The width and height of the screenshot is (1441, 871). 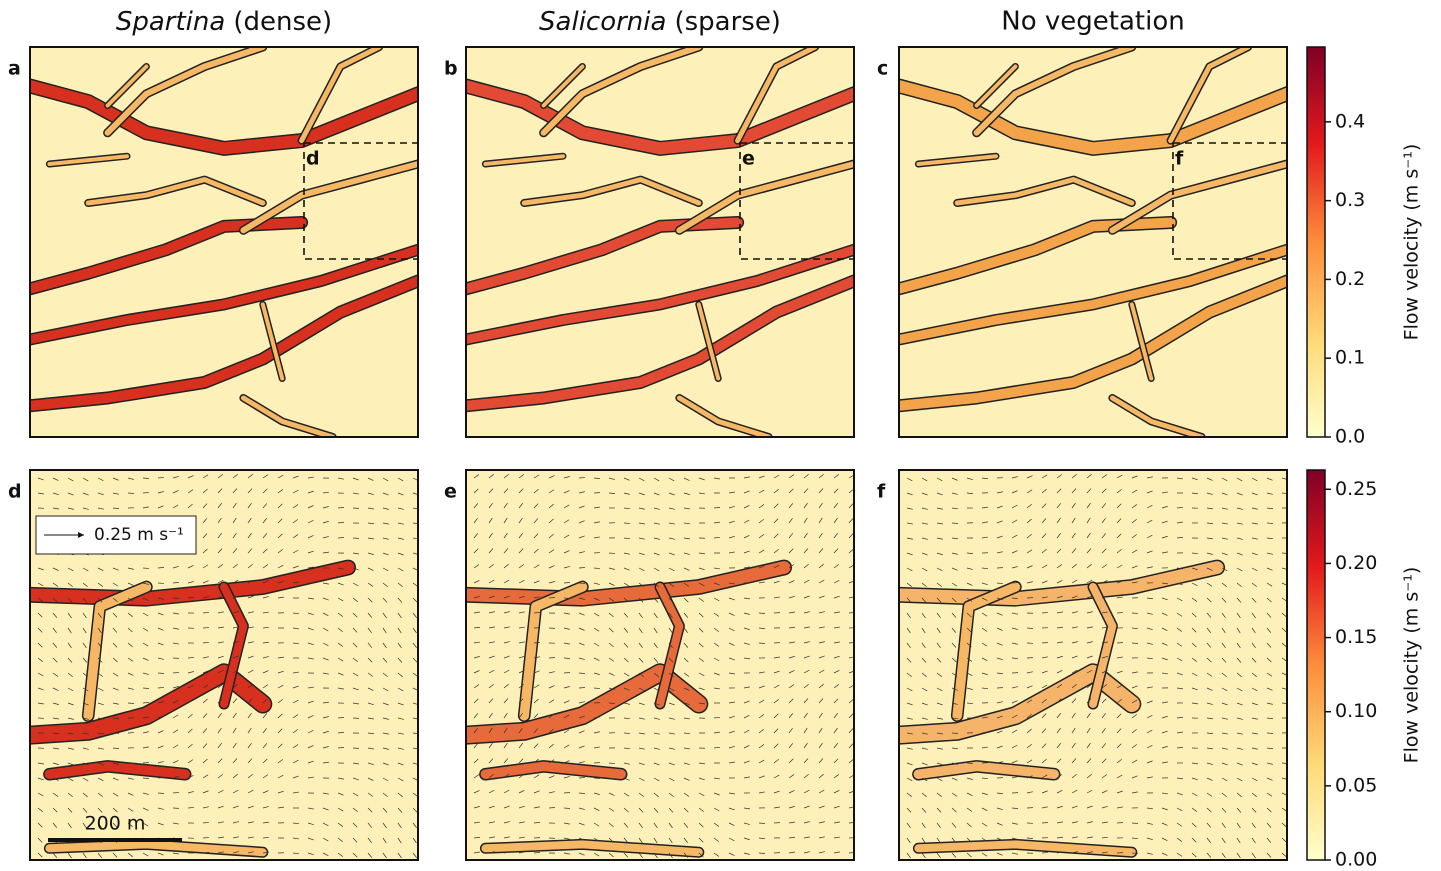 I want to click on panel-label: c, so click(x=882, y=69).